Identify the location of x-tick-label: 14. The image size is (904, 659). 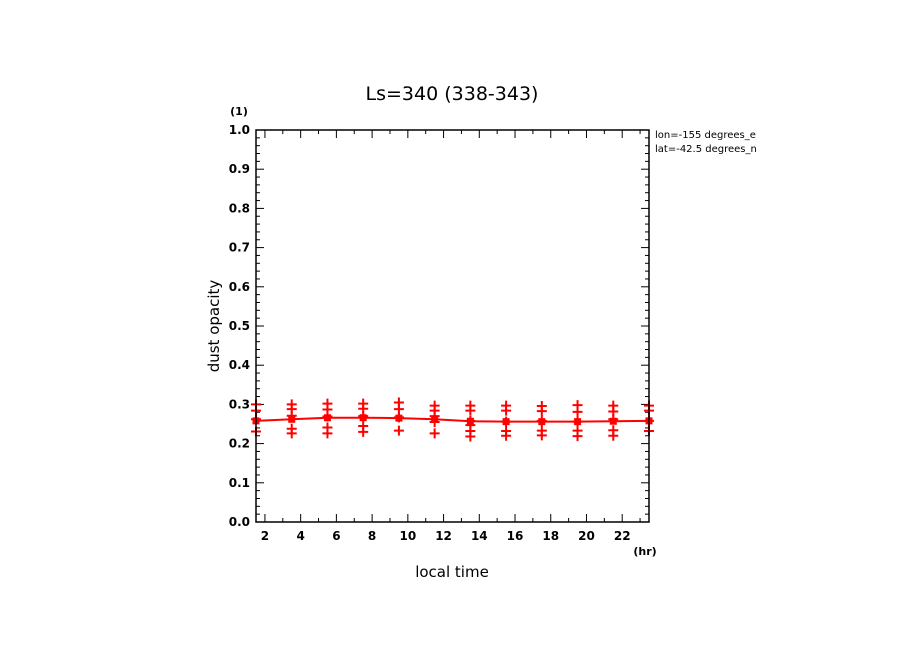
(479, 536).